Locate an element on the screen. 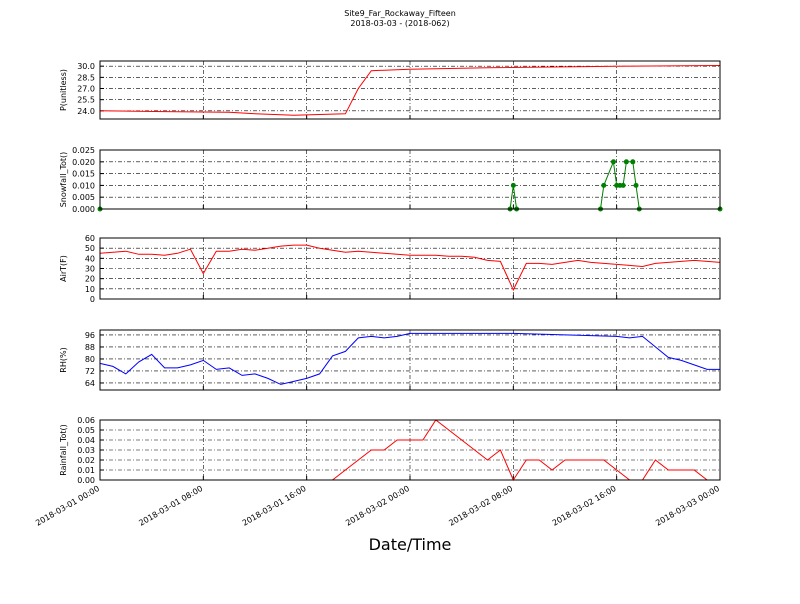  x-tick-label: 2018-03-02 16:00 is located at coordinates (584, 506).